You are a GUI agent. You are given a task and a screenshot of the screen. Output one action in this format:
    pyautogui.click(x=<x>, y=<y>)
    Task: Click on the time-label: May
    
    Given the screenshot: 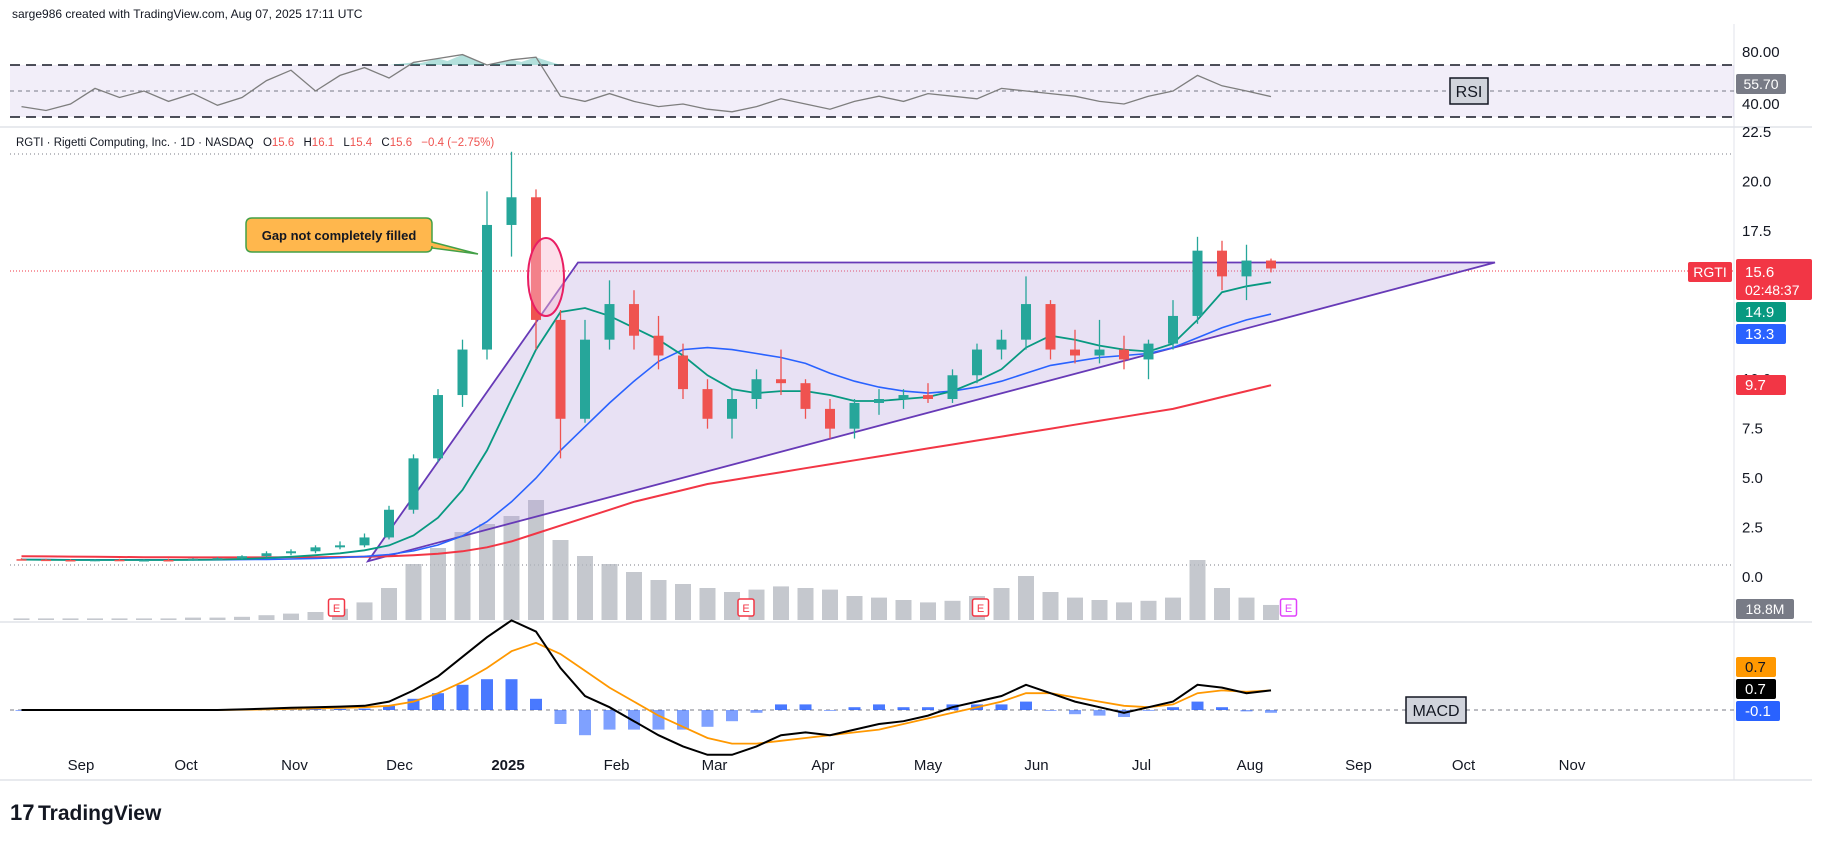 What is the action you would take?
    pyautogui.click(x=928, y=765)
    